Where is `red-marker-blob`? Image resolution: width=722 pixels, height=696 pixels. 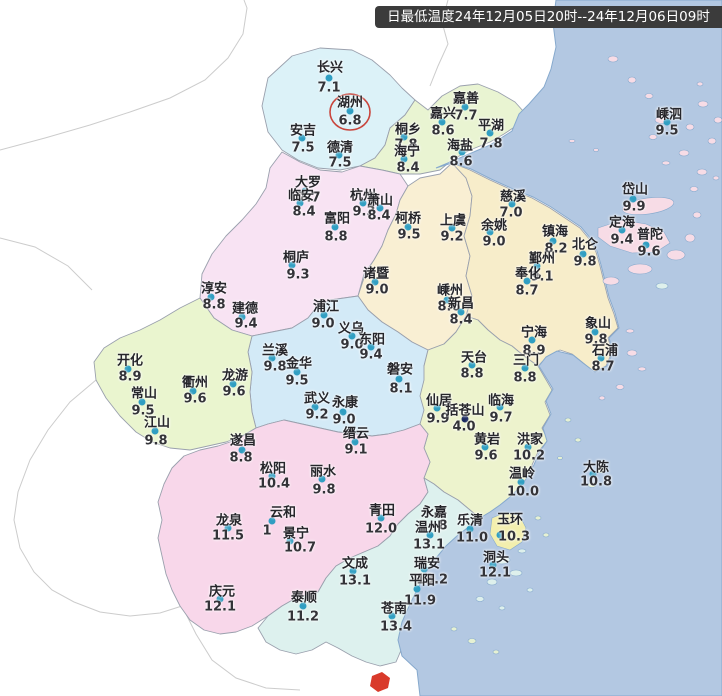 red-marker-blob is located at coordinates (380, 682).